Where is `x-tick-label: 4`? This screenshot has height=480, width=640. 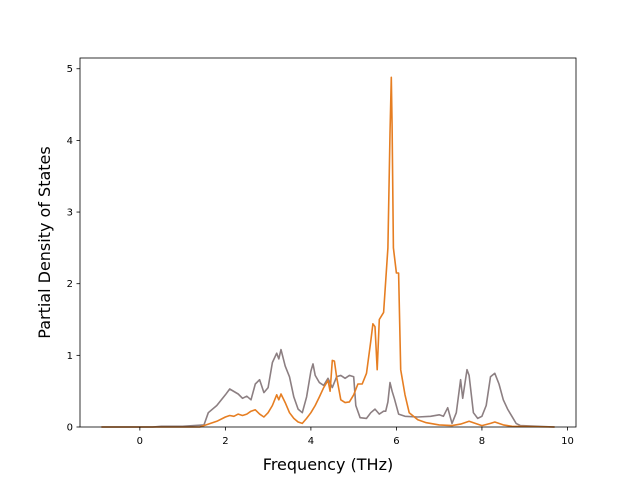
x-tick-label: 4 is located at coordinates (311, 441).